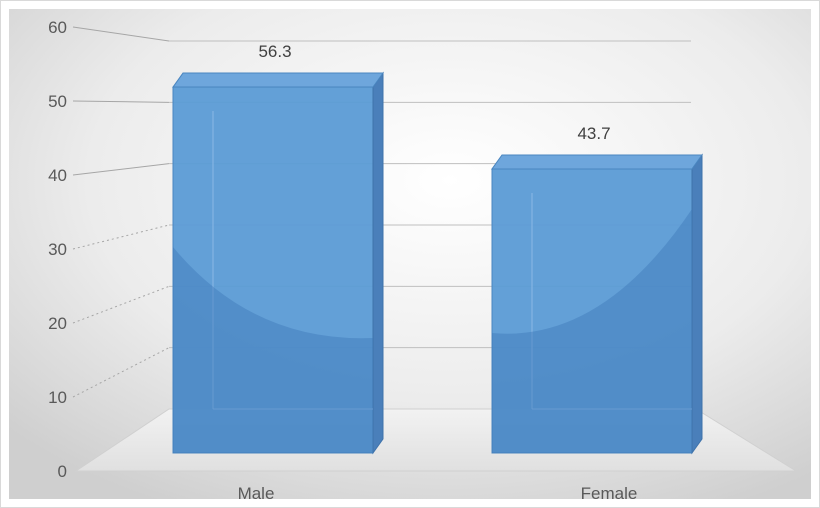 The image size is (820, 508). I want to click on category-label: Male, so click(256, 493).